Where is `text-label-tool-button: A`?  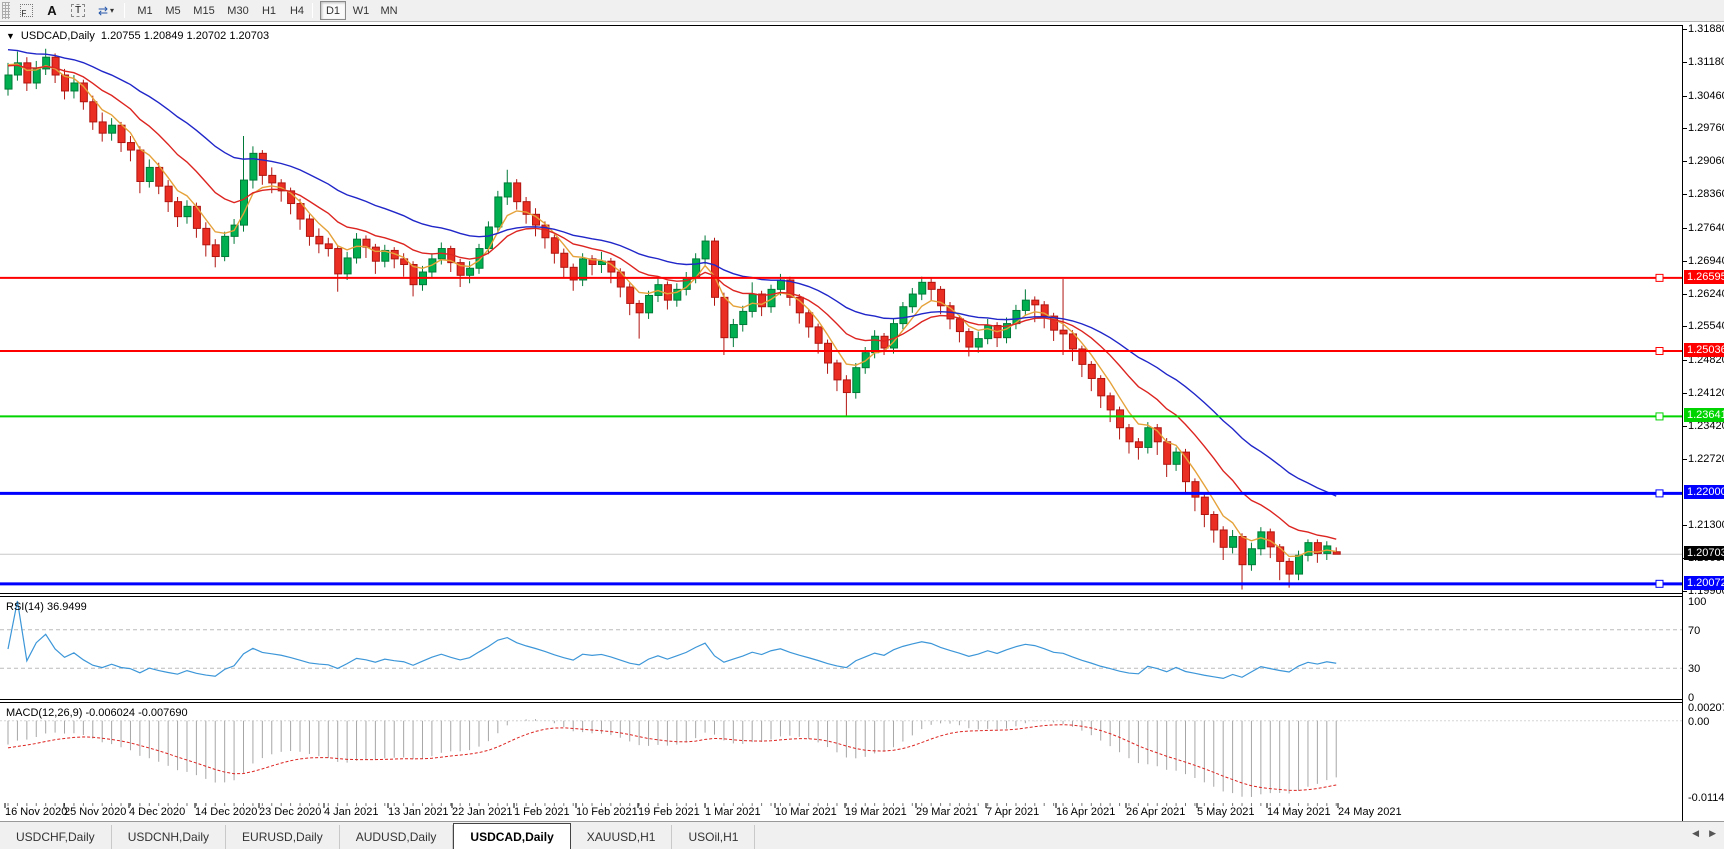 text-label-tool-button: A is located at coordinates (52, 10).